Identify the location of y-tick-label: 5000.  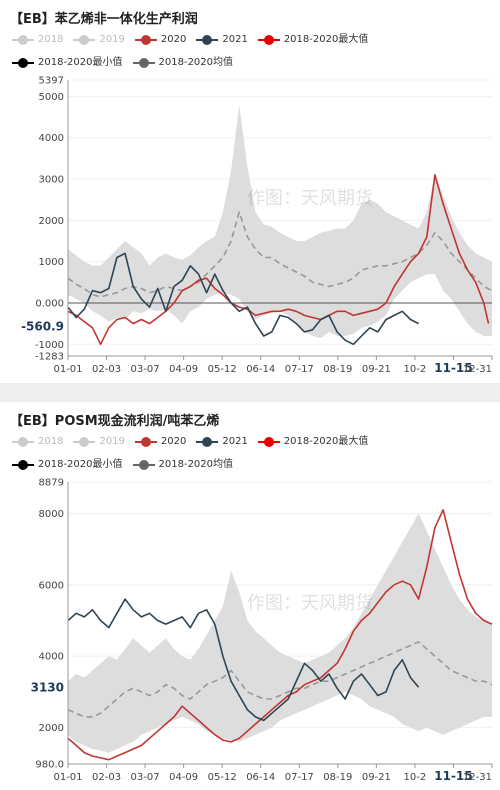
(51, 97).